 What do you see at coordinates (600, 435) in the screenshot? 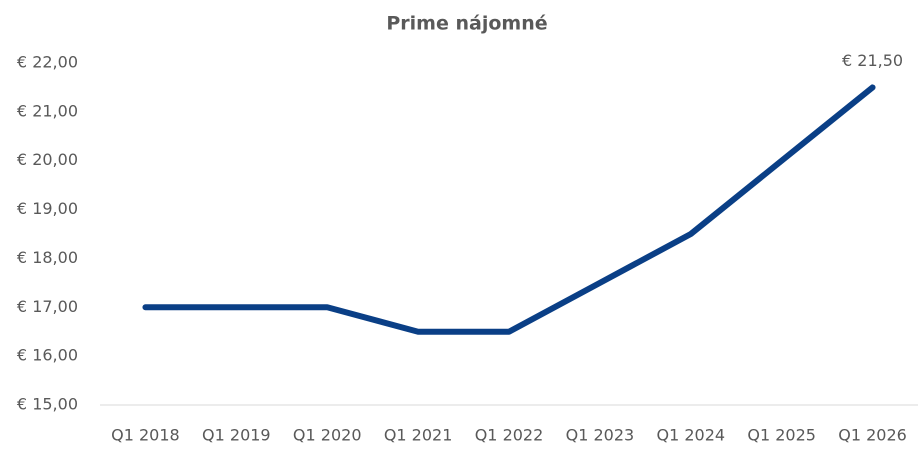
I see `x-tick-label: Q1 2023` at bounding box center [600, 435].